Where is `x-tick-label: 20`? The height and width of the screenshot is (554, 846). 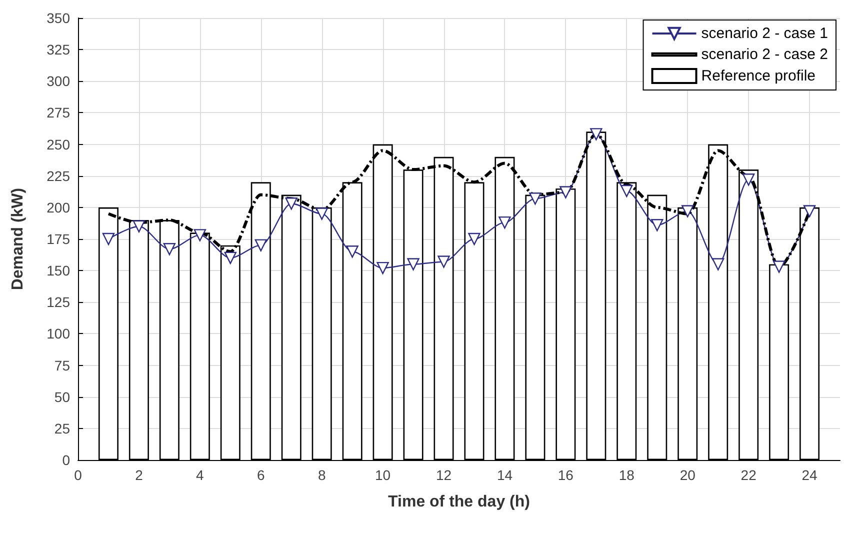
x-tick-label: 20 is located at coordinates (688, 475).